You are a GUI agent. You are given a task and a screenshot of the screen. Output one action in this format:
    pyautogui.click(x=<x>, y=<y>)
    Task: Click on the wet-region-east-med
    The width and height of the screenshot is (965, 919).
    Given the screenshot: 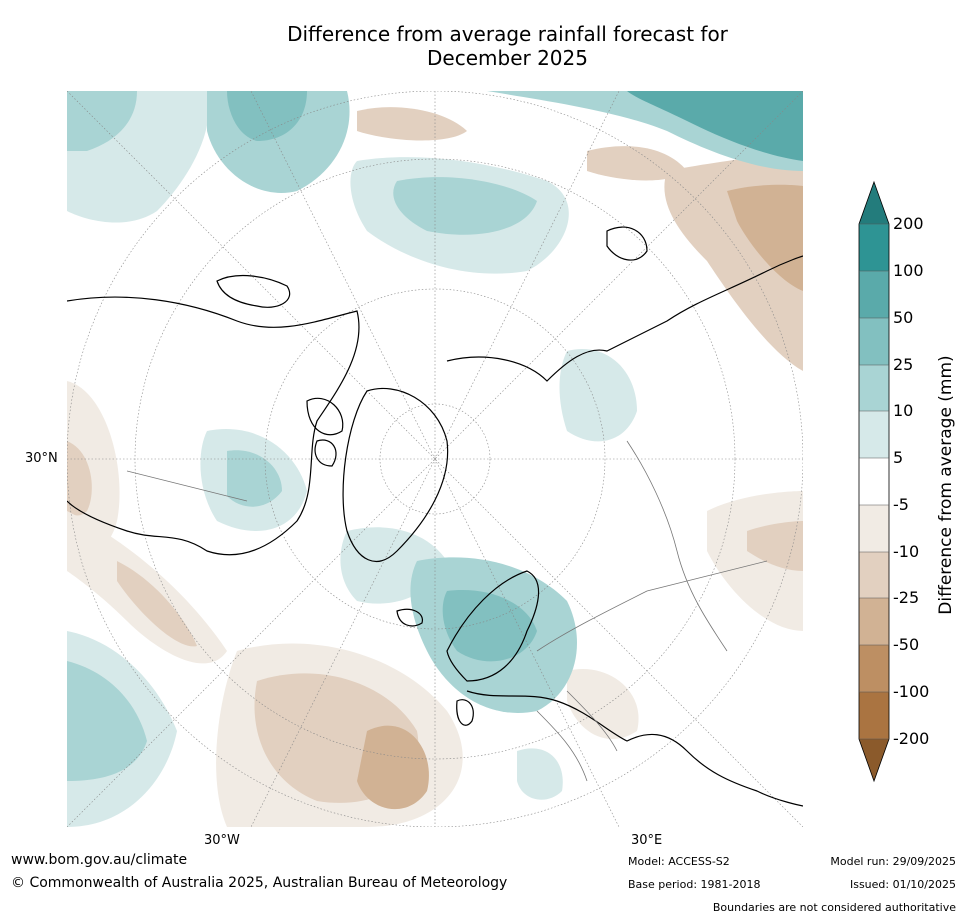 What is the action you would take?
    pyautogui.click(x=540, y=774)
    